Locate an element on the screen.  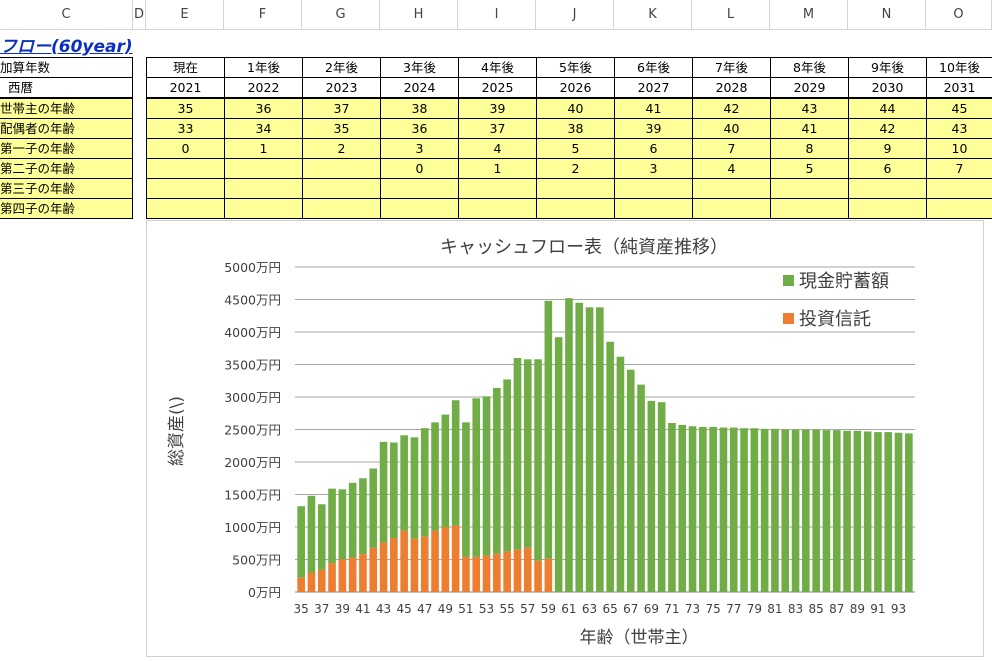
row-child1-age-cell: 2 is located at coordinates (341, 148).